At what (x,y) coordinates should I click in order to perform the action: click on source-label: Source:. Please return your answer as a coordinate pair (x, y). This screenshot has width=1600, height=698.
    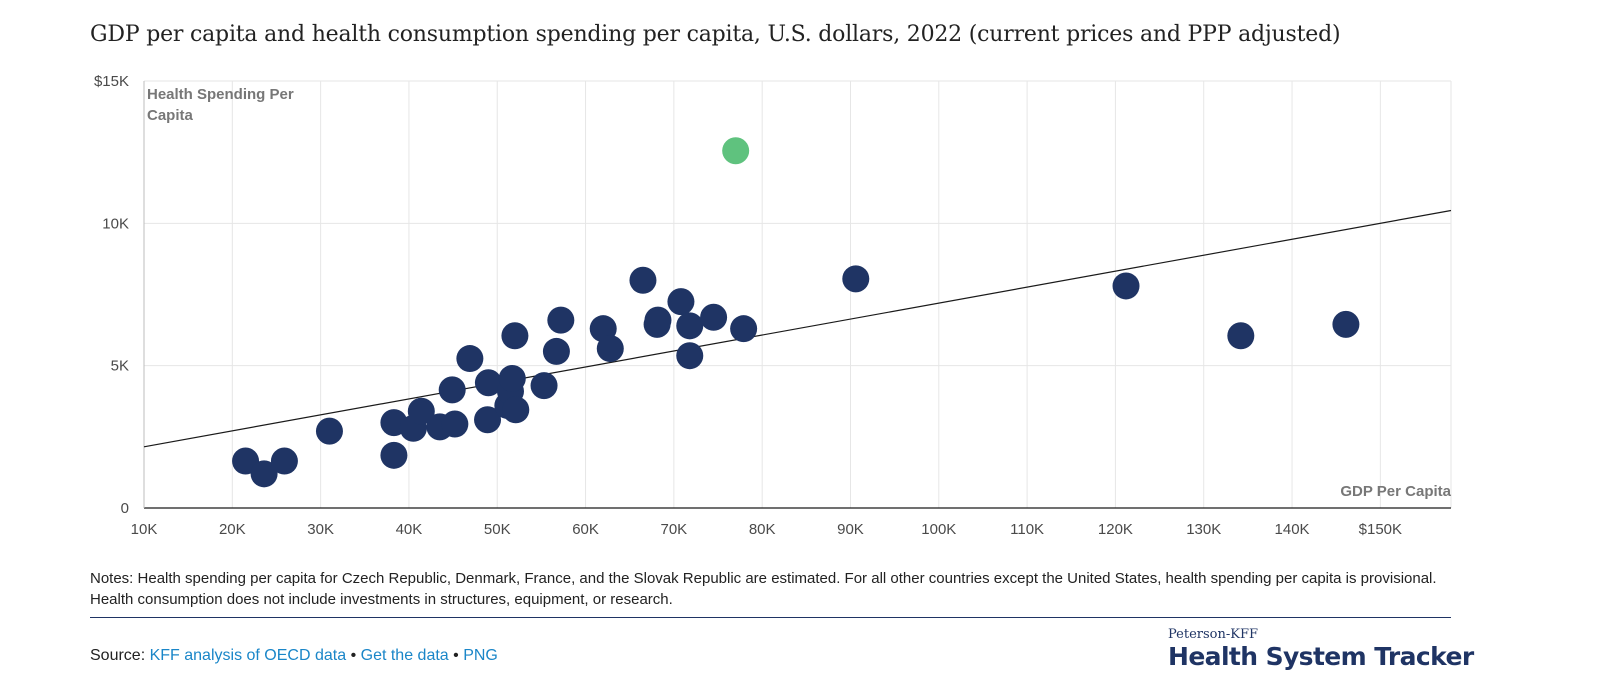
    Looking at the image, I should click on (118, 655).